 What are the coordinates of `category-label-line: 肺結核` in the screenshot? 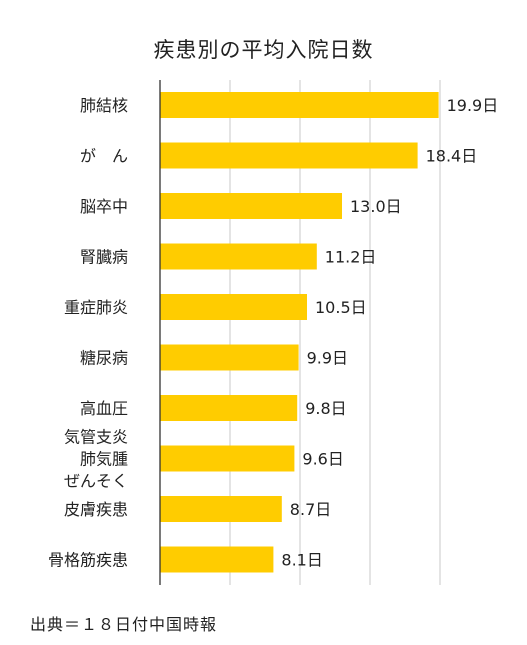 It's located at (104, 105).